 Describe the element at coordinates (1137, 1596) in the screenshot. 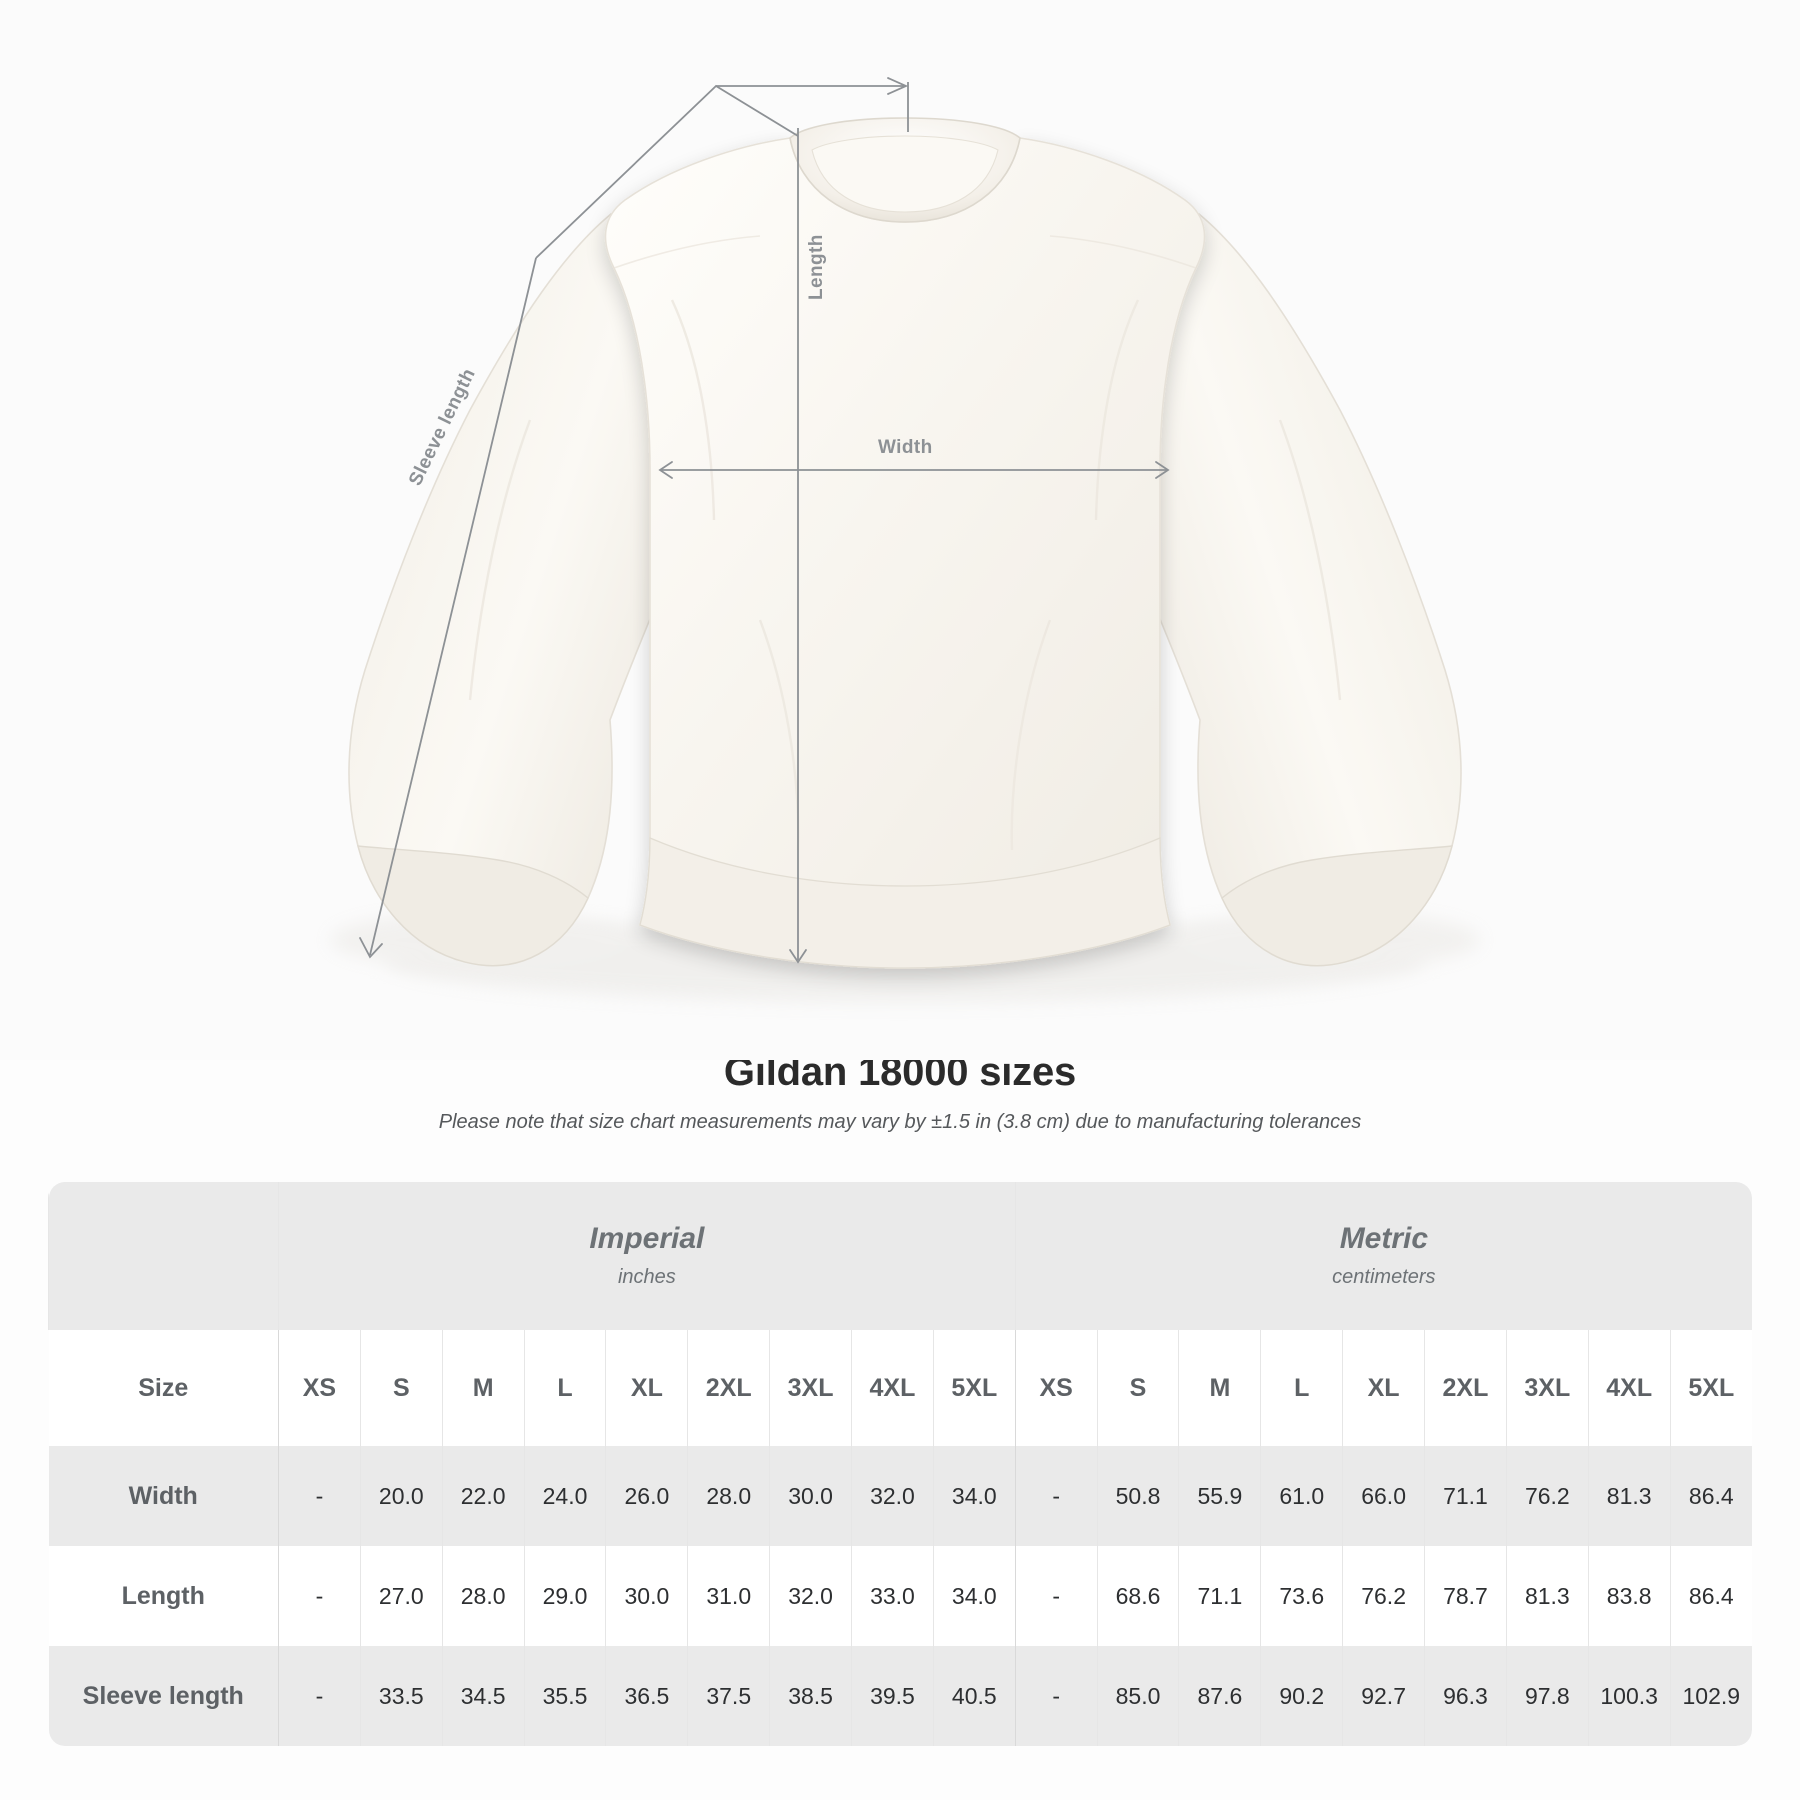

I see `cell-length-metric-s: 68.6` at that location.